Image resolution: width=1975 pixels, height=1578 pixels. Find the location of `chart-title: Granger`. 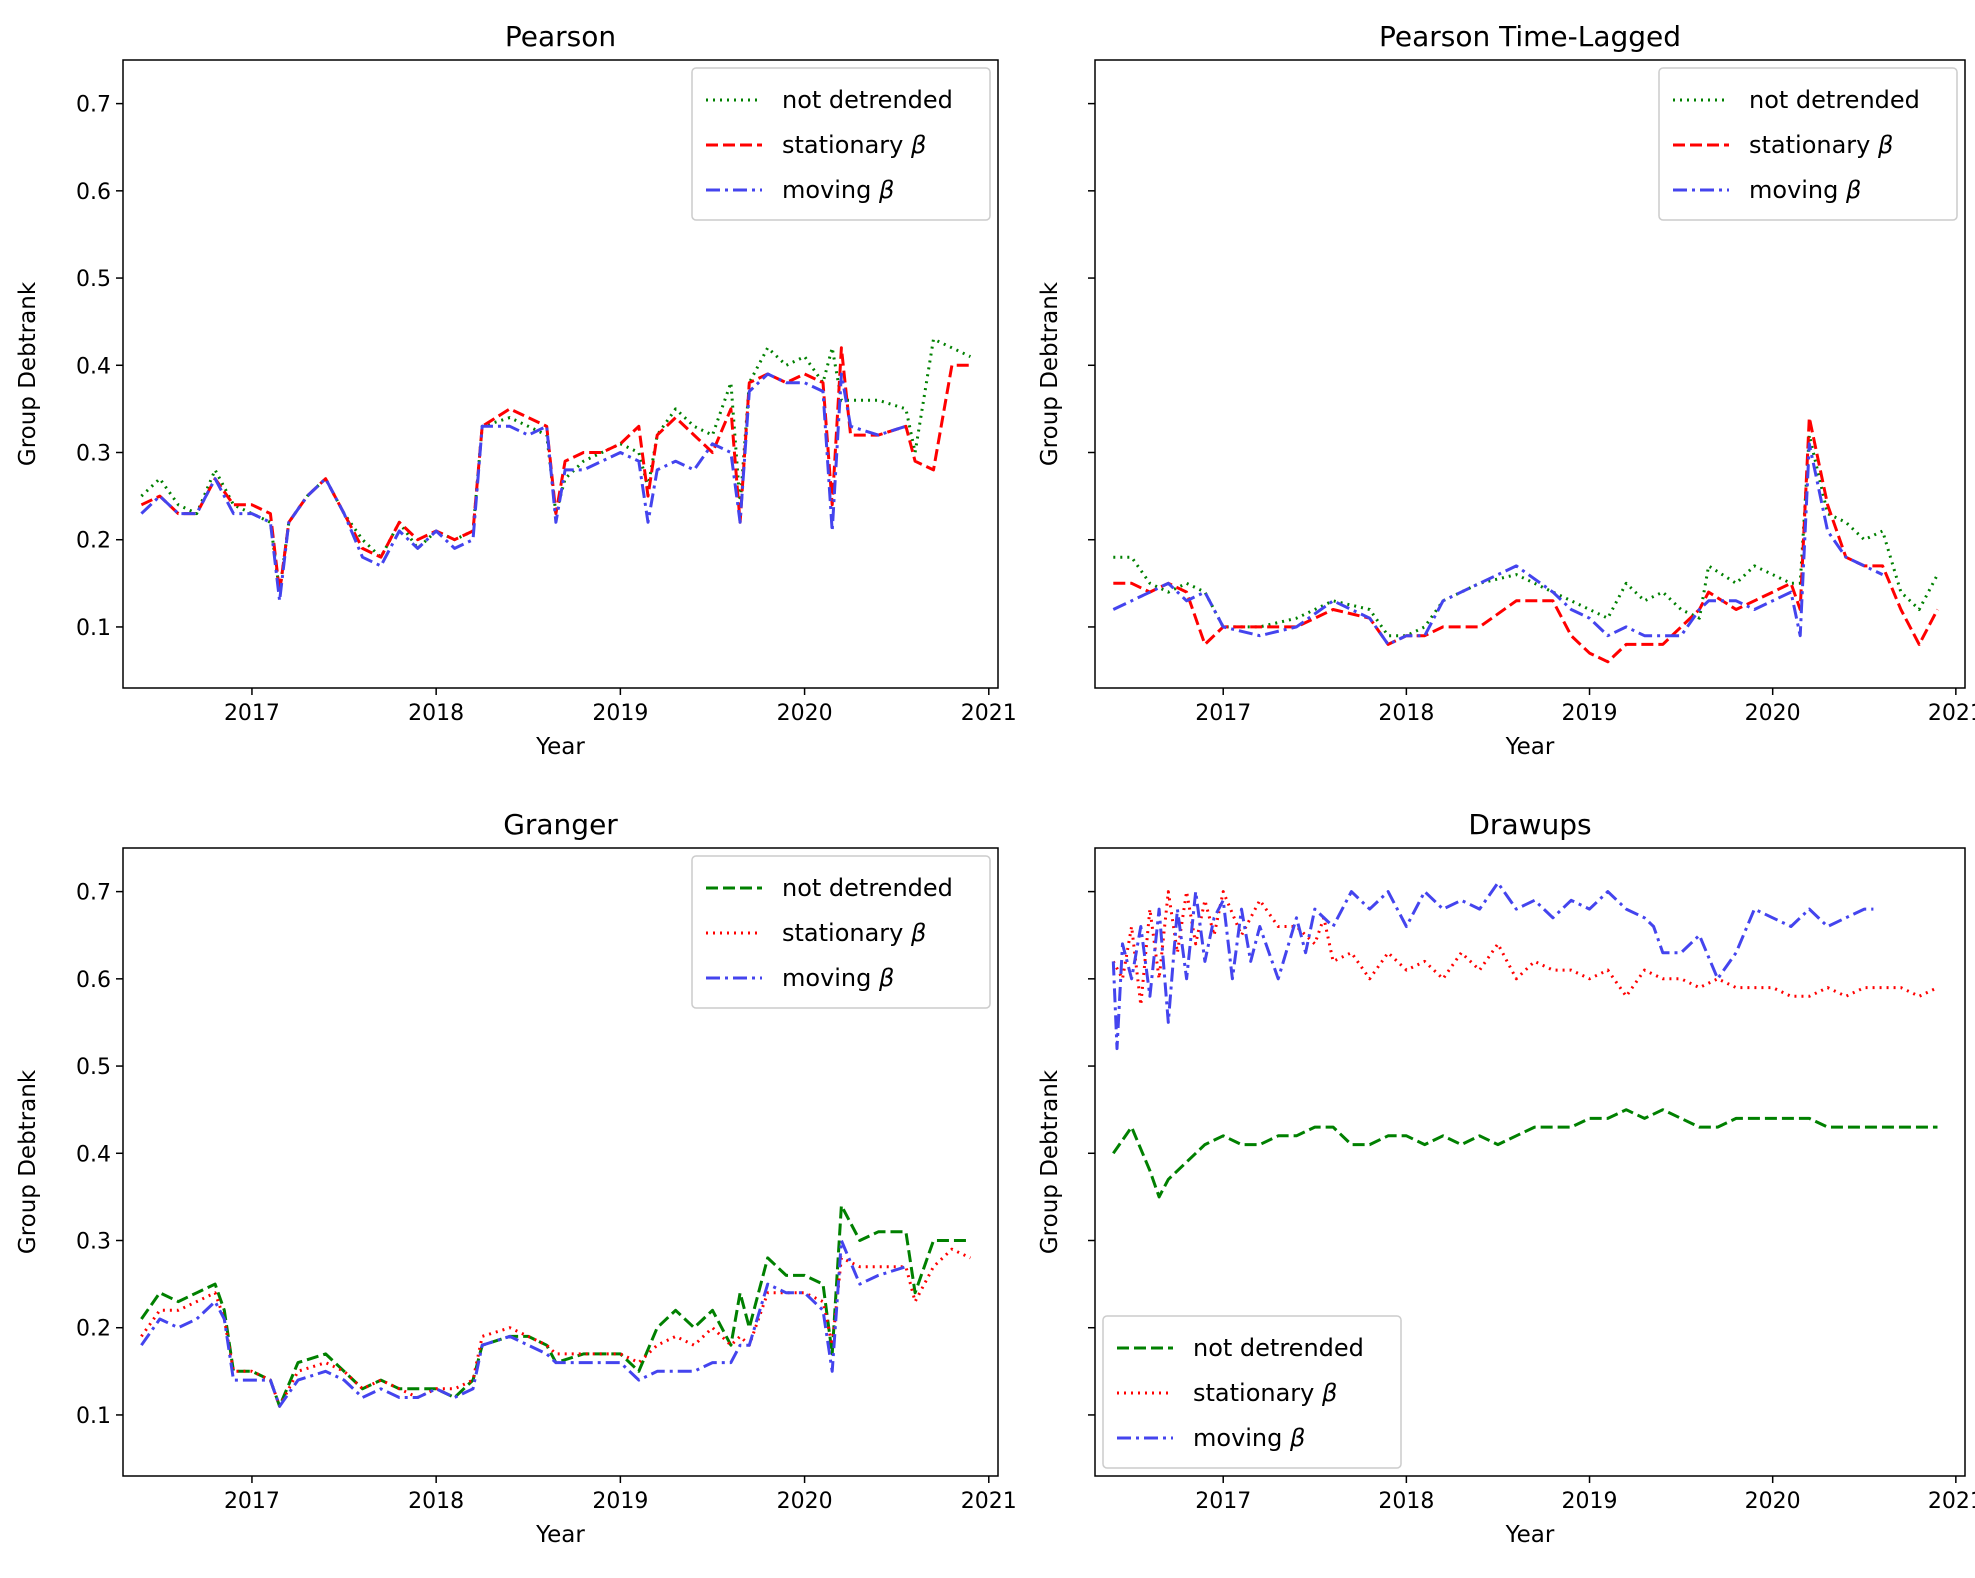

chart-title: Granger is located at coordinates (560, 824).